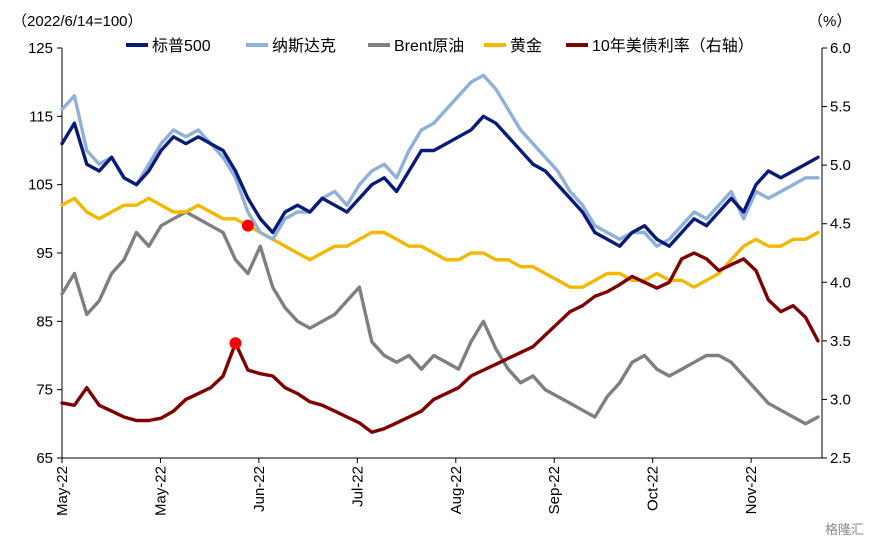 Image resolution: width=872 pixels, height=544 pixels. What do you see at coordinates (840, 341) in the screenshot?
I see `right-tick-label: 3.5` at bounding box center [840, 341].